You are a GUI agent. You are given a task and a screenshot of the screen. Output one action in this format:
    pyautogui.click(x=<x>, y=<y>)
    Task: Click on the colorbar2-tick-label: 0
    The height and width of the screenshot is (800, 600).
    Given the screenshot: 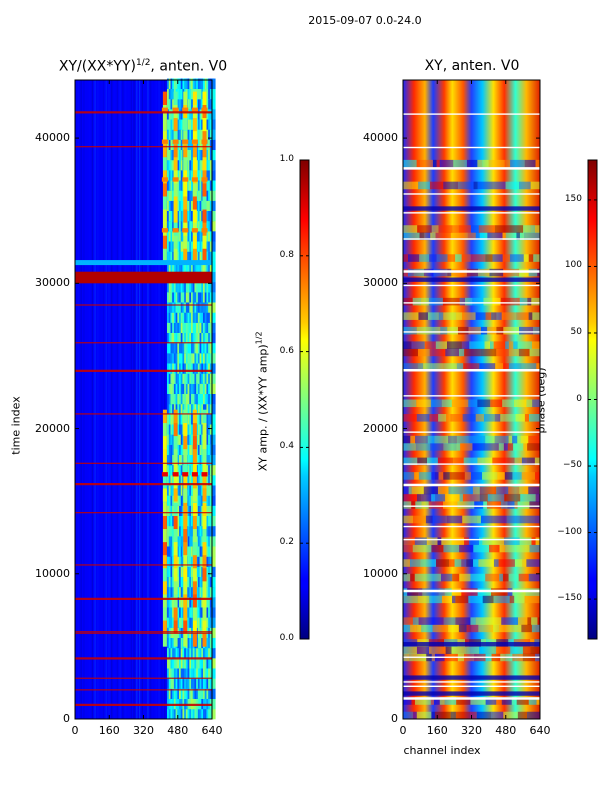 What is the action you would take?
    pyautogui.click(x=579, y=398)
    